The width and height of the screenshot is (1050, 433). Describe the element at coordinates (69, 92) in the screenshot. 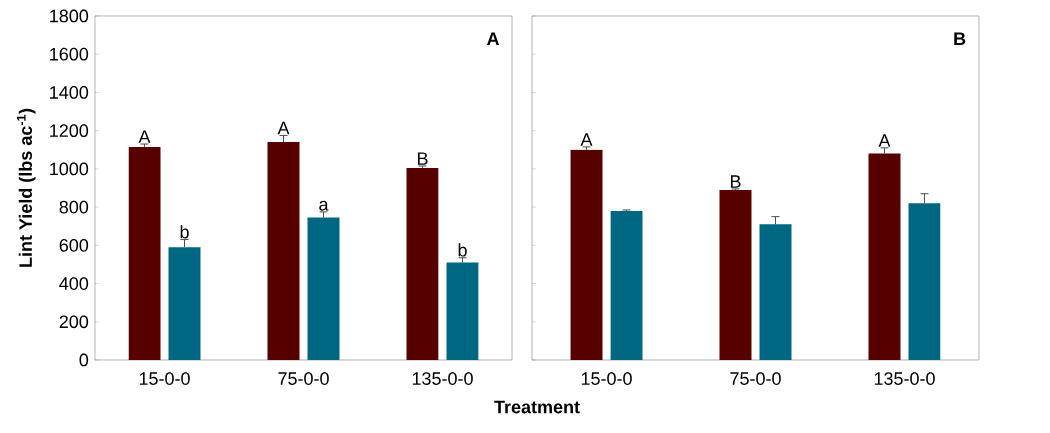

I see `y-tick-label: 1400` at that location.